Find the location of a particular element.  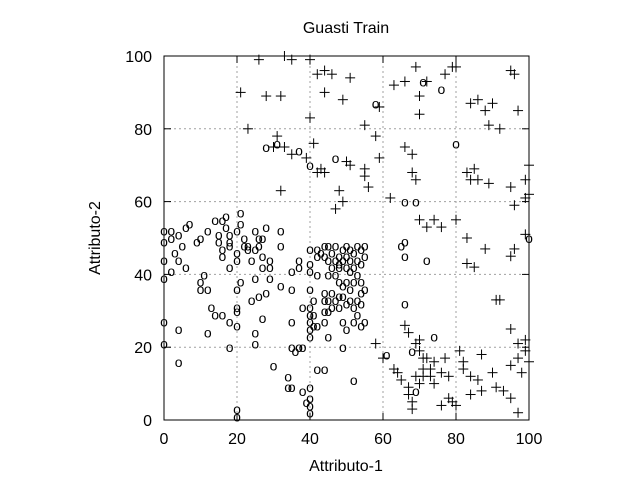

x-axis-title: Attributo-1 is located at coordinates (346, 466).